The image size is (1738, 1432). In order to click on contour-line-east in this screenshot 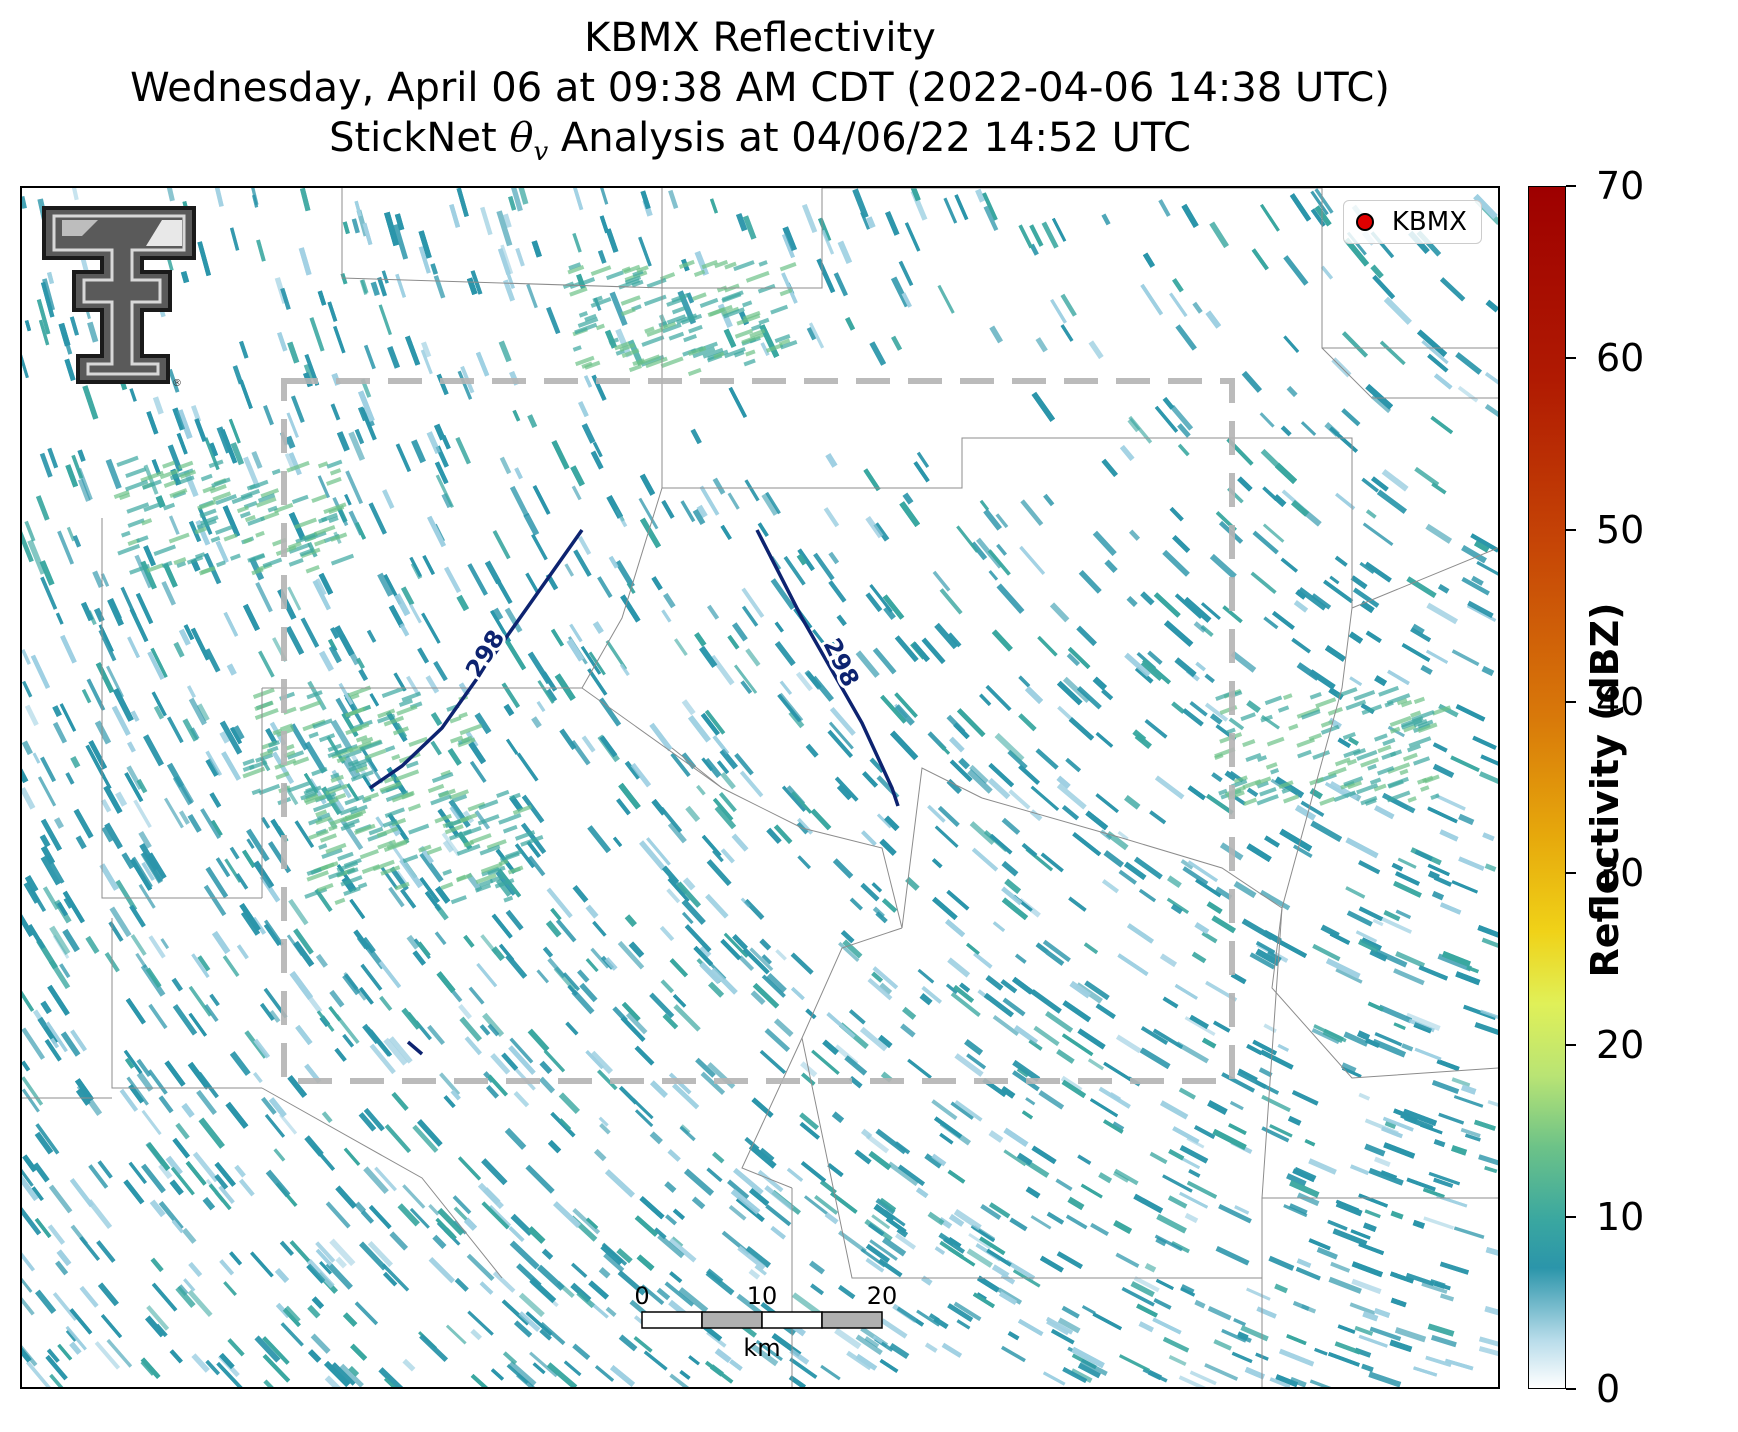, I will do `click(827, 668)`.